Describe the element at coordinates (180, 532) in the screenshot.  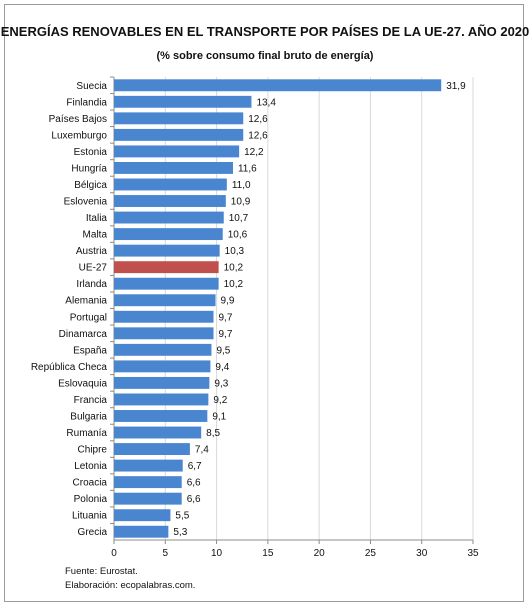
I see `data-label: 5,3` at that location.